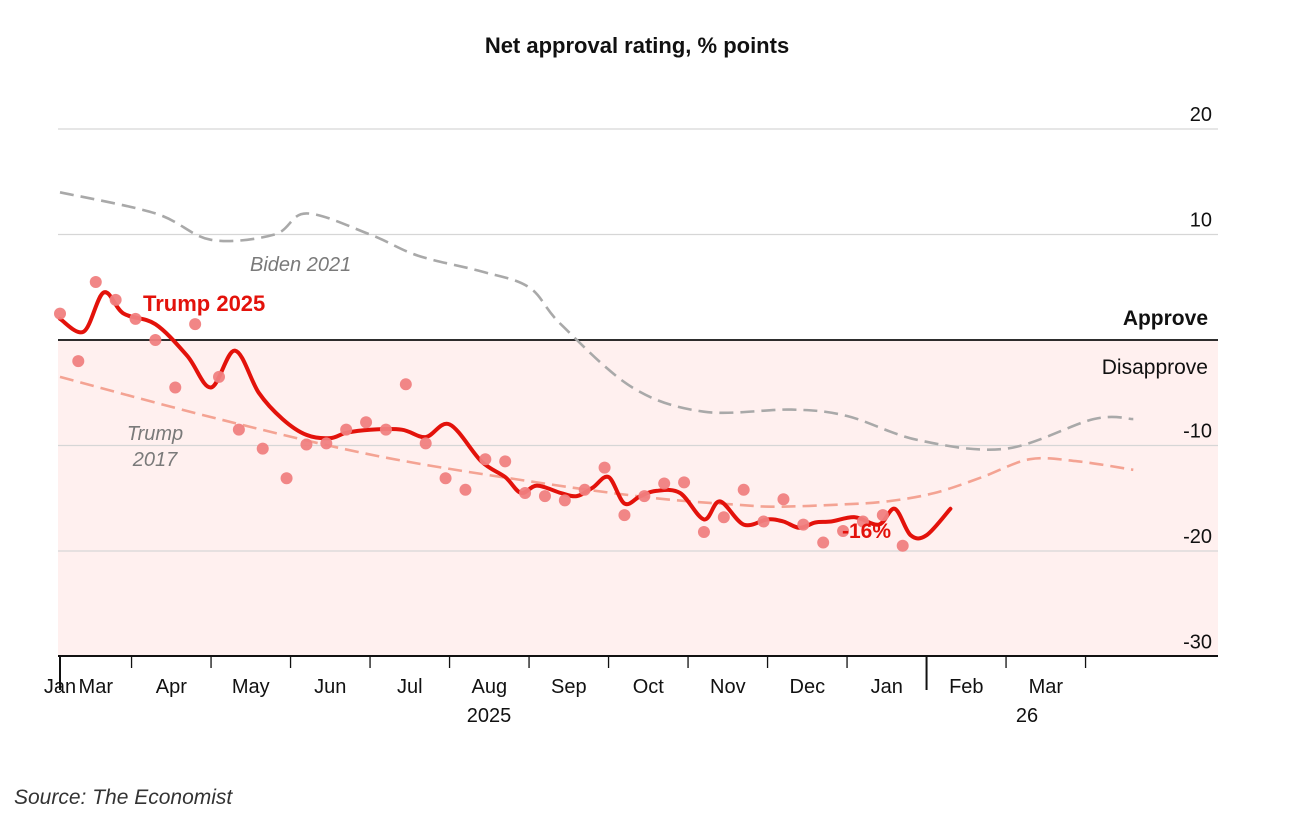 Image resolution: width=1302 pixels, height=817 pixels. What do you see at coordinates (490, 687) in the screenshot?
I see `x-tick-label: Aug` at bounding box center [490, 687].